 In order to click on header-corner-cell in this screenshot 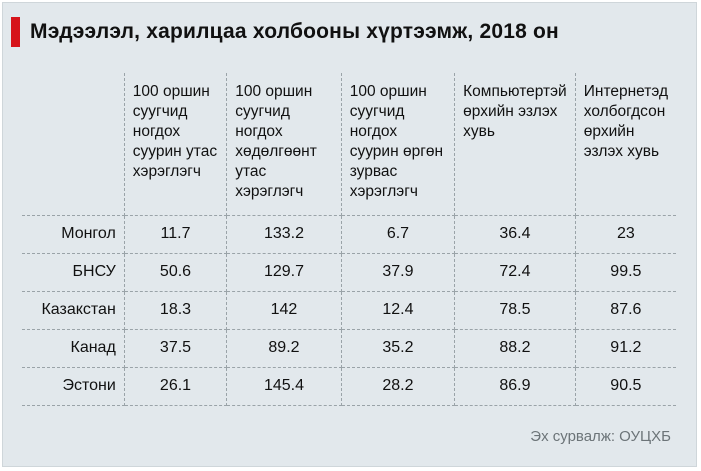, I will do `click(73, 144)`.